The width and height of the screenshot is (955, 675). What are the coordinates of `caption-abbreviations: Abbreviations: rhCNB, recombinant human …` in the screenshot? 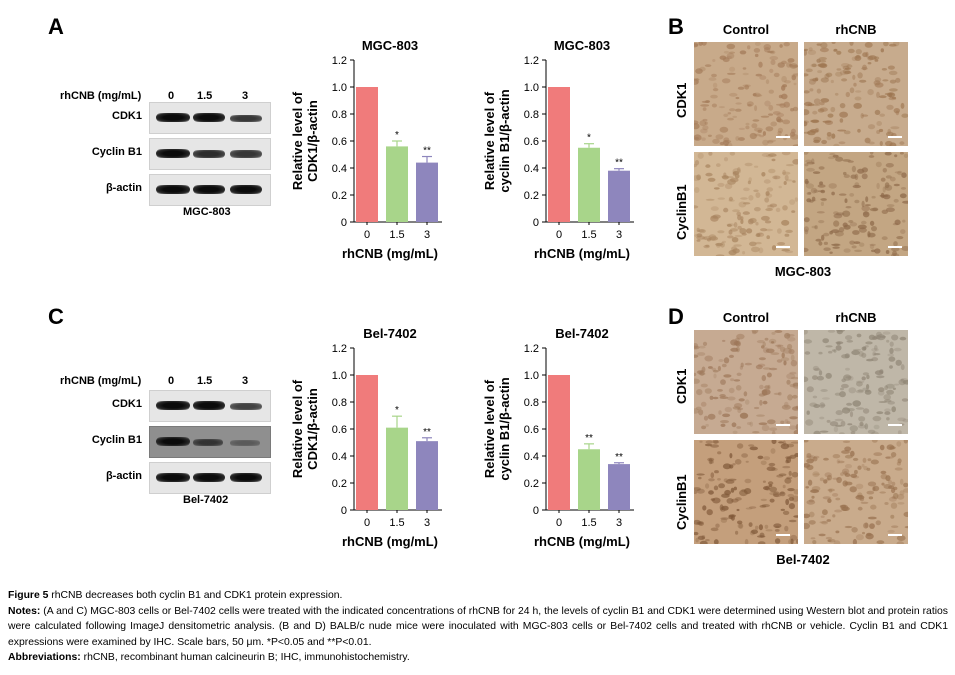 It's located at (478, 658).